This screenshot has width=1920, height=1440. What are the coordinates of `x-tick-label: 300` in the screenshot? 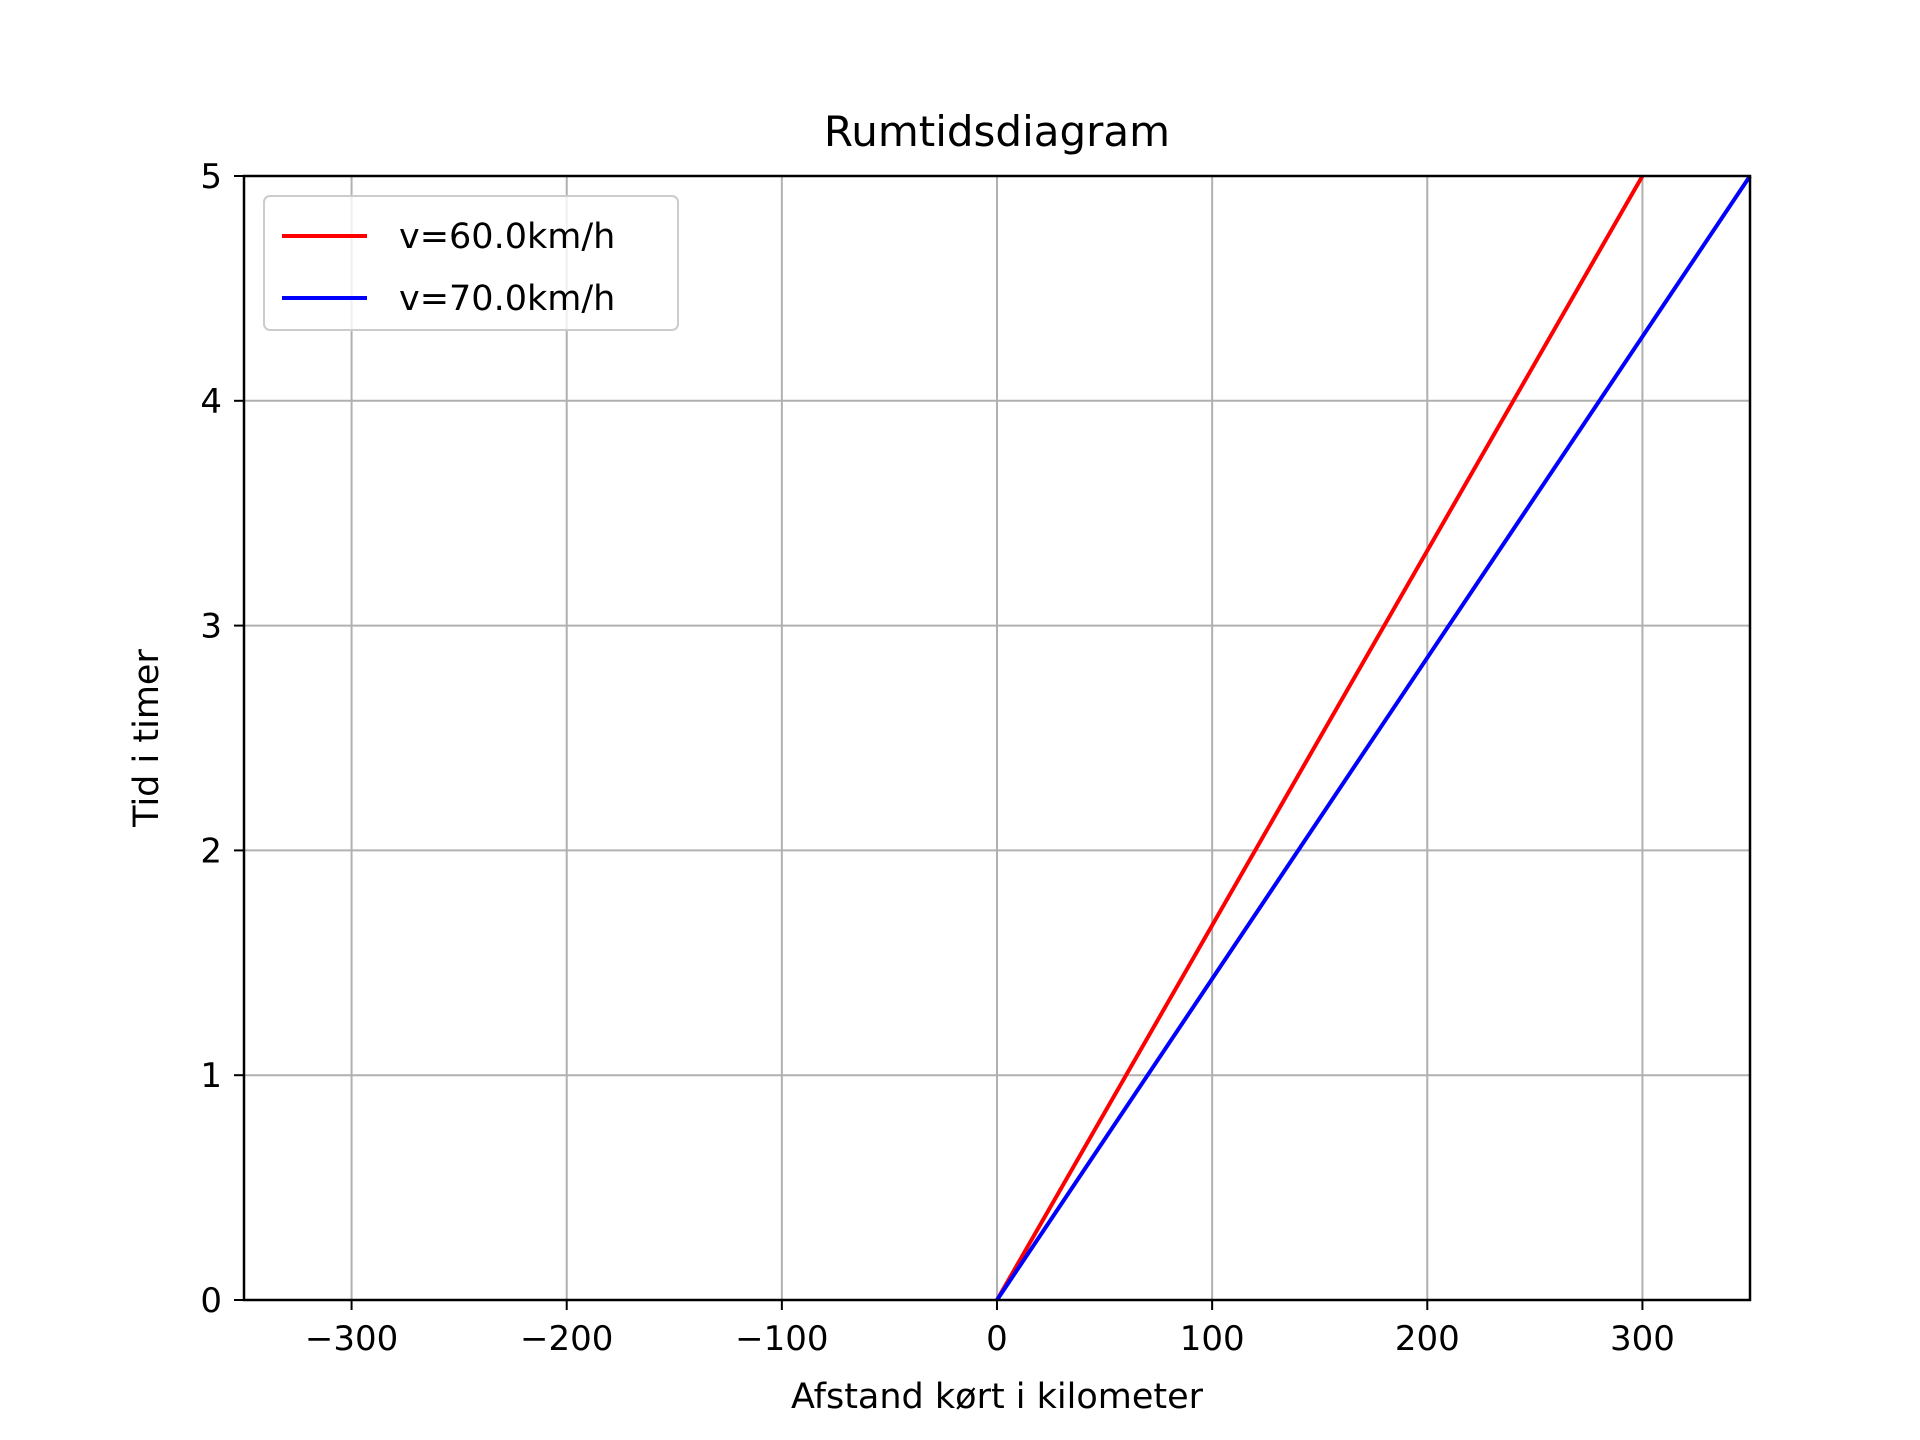 It's located at (1642, 1339).